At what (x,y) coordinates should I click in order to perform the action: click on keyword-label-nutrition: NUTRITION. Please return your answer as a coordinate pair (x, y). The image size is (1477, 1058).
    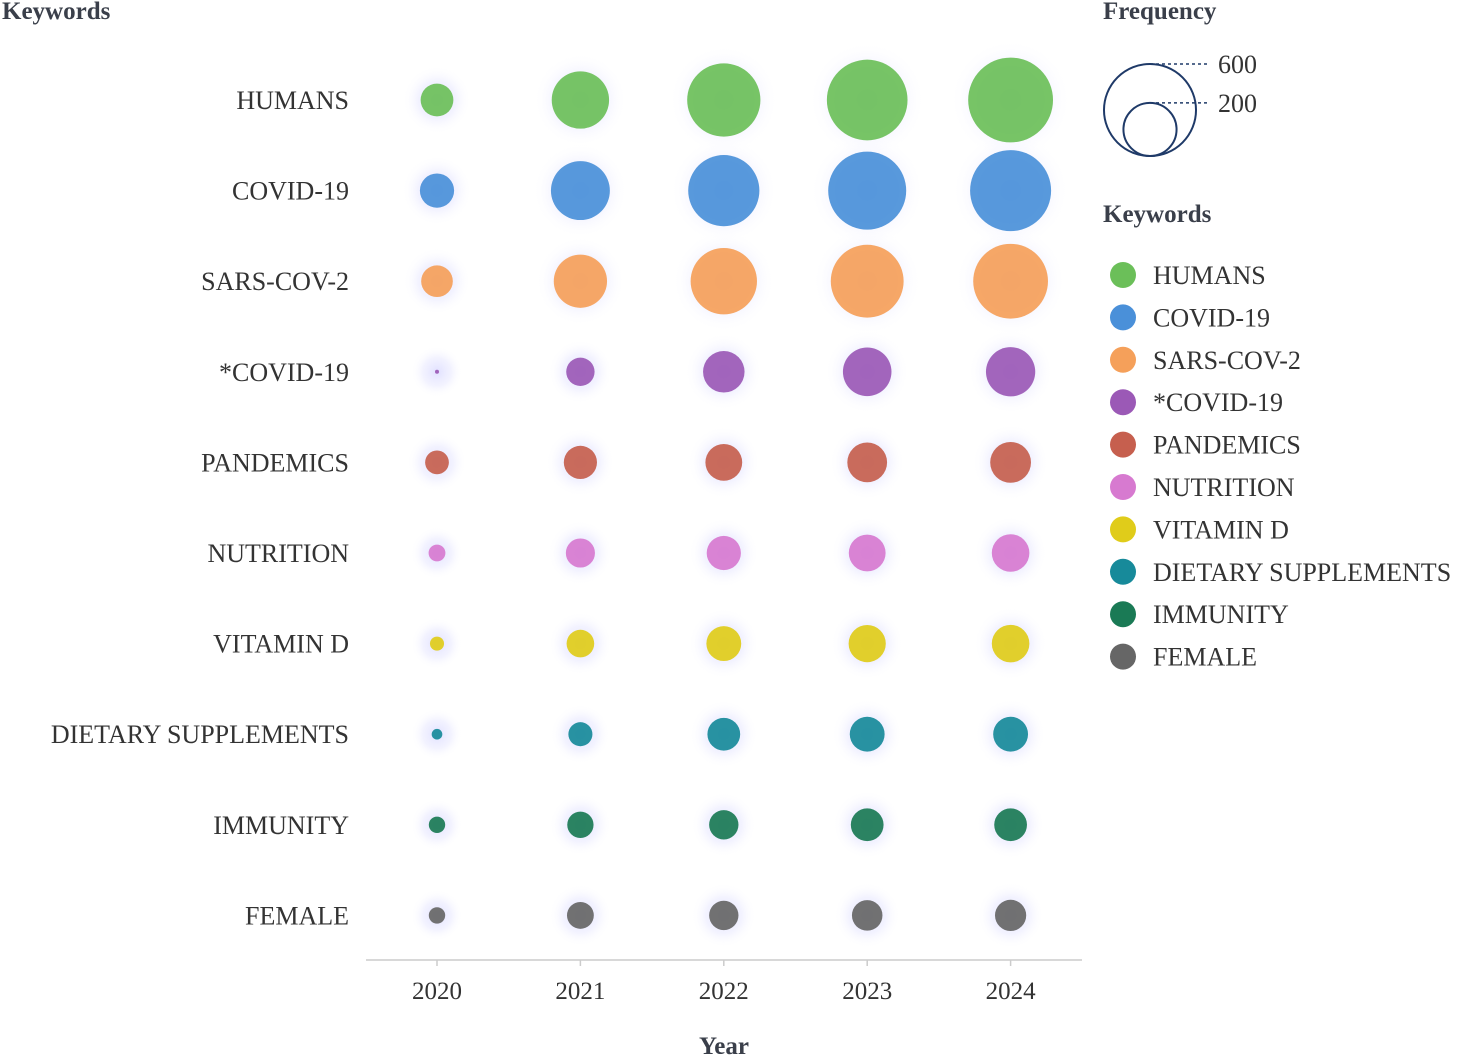
    Looking at the image, I should click on (278, 553).